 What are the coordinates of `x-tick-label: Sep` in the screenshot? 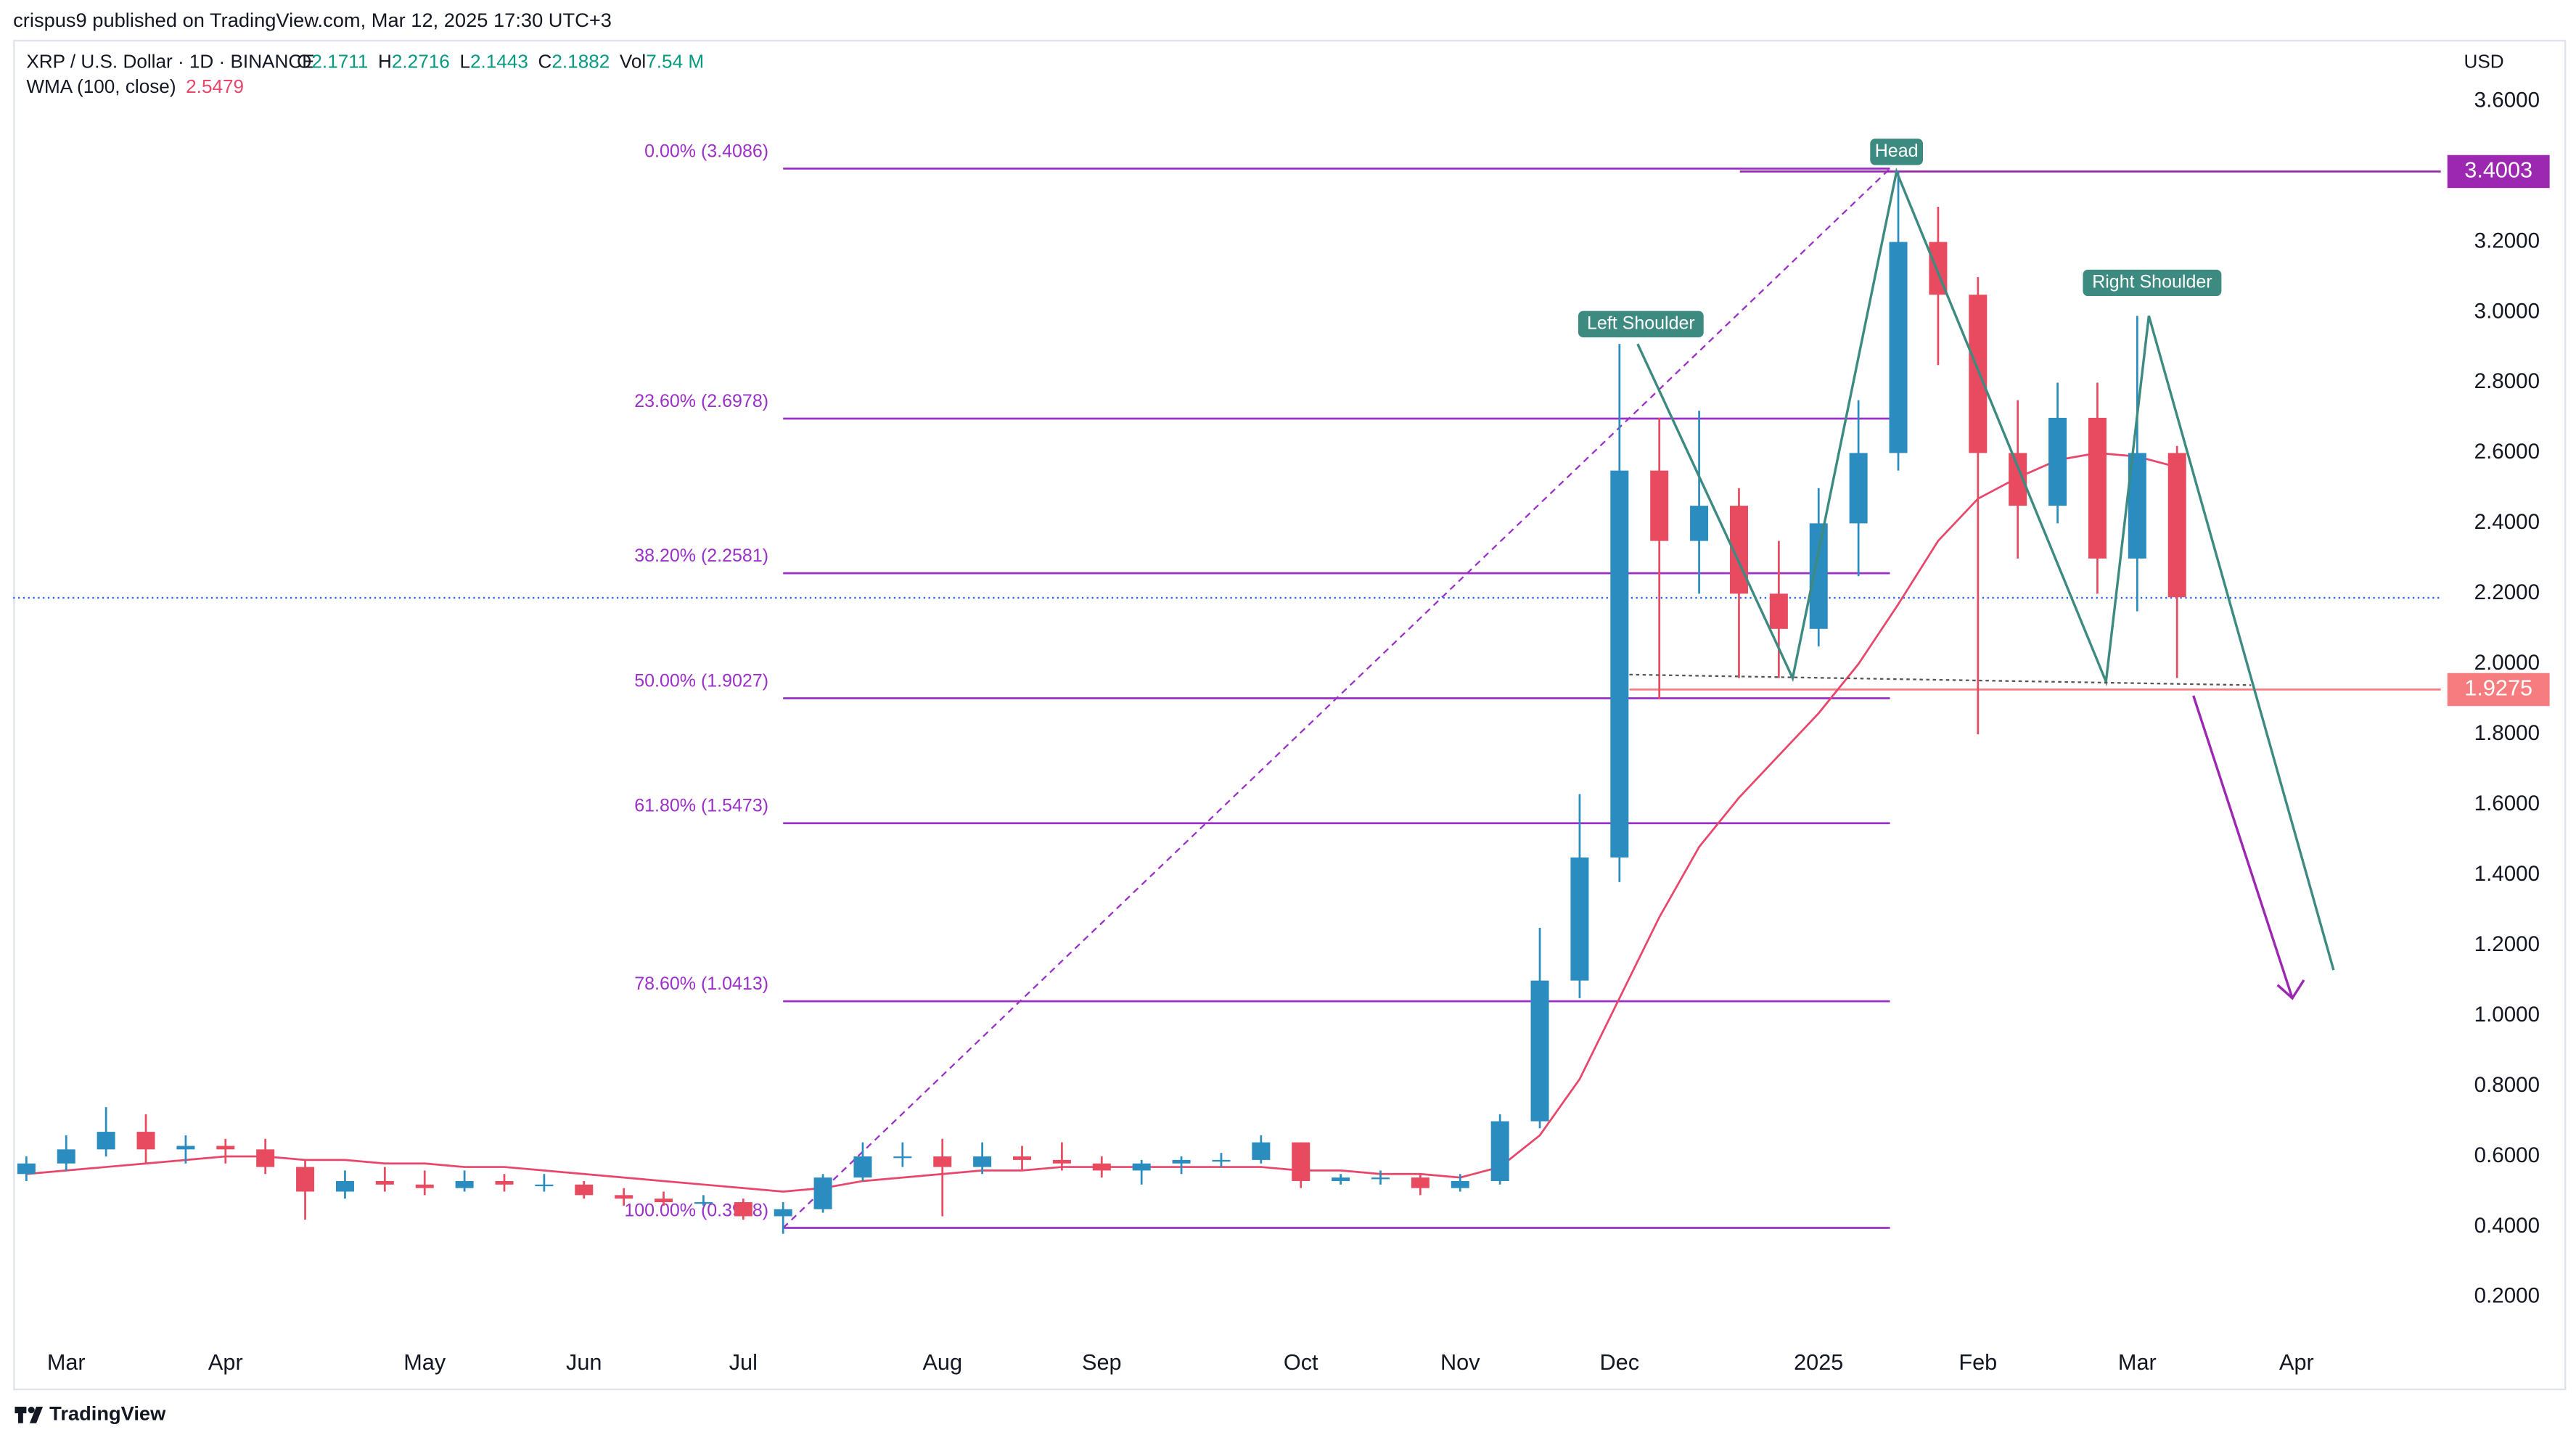 It's located at (1102, 1362).